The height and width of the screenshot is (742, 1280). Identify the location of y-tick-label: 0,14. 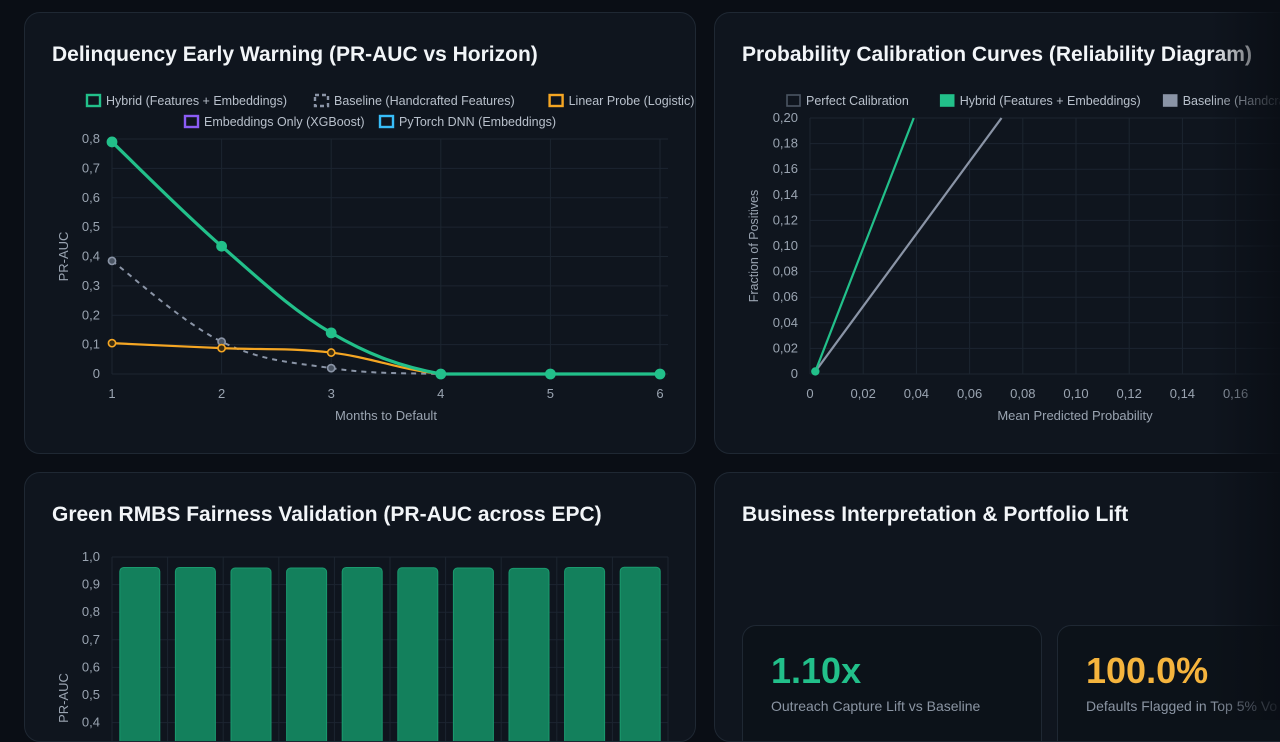
(785, 194).